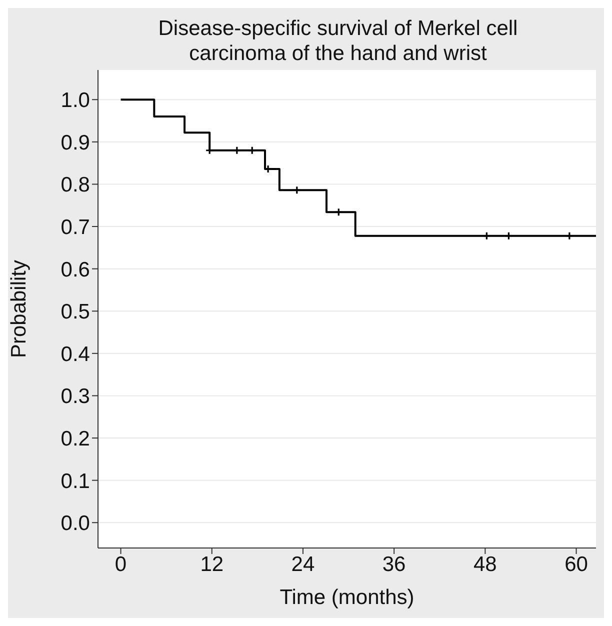 The image size is (612, 626). What do you see at coordinates (75, 312) in the screenshot?
I see `y-tick-label: 0.5` at bounding box center [75, 312].